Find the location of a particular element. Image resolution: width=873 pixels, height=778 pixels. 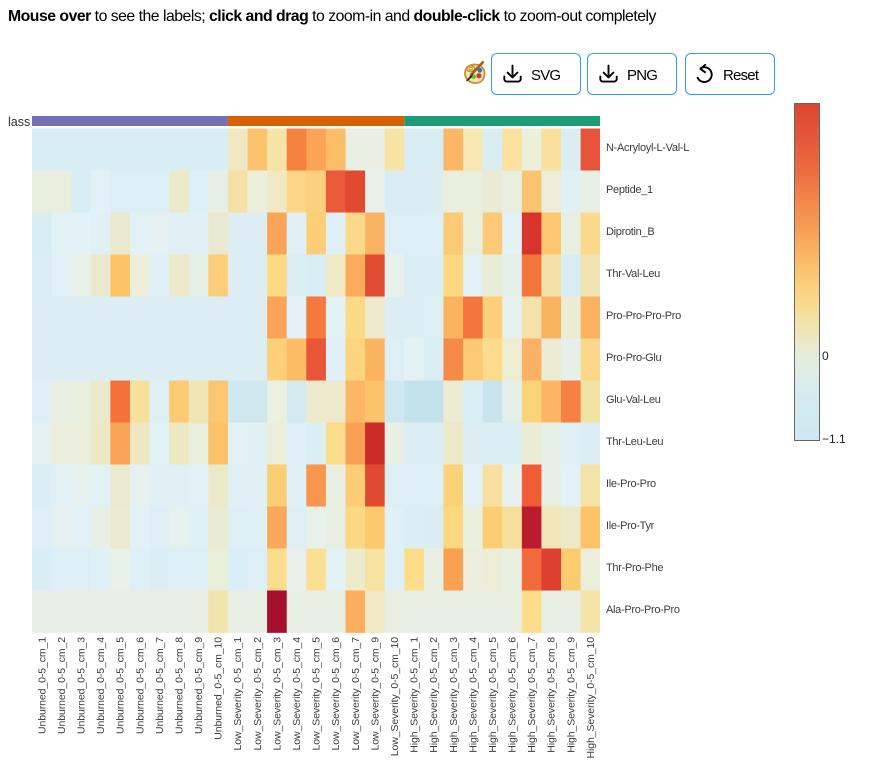

svg-text: Unburned_0-5_cm_8 is located at coordinates (179, 685).